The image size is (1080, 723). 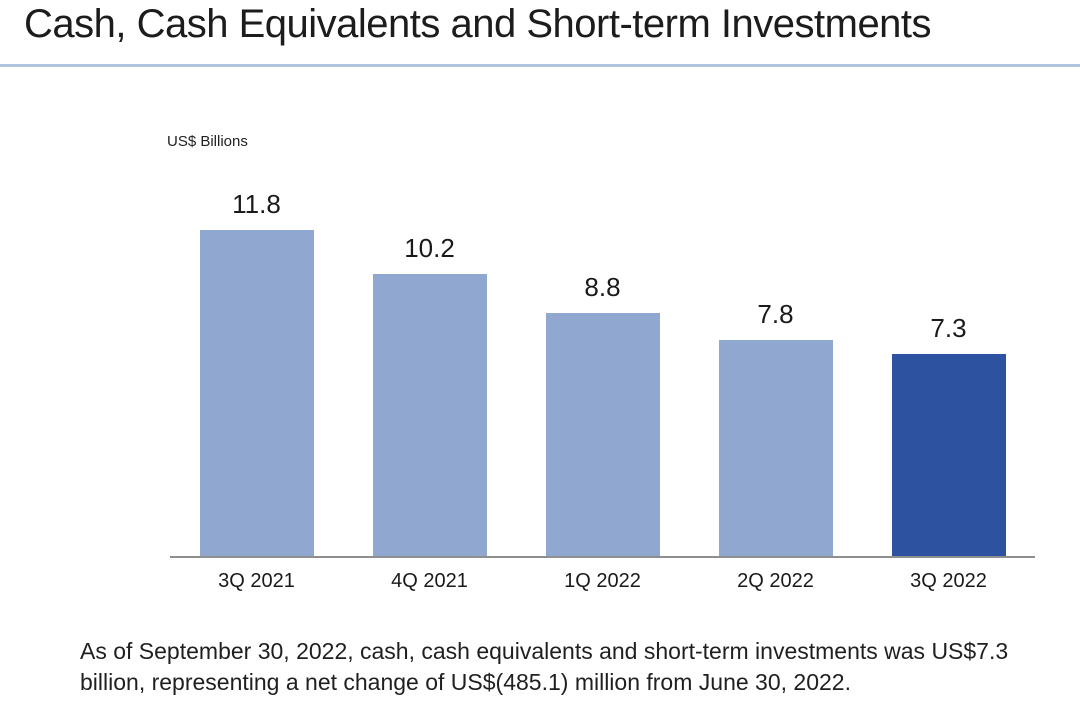 I want to click on y-axis-units-label: US$ Billions, so click(x=207, y=141).